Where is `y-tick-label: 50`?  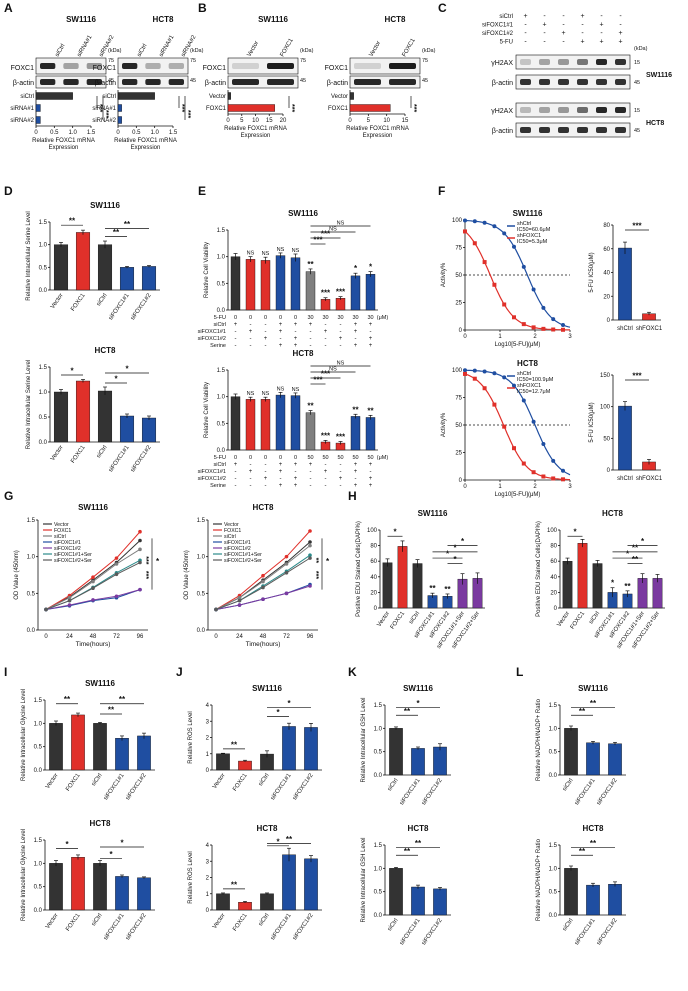
y-tick-label: 50 is located at coordinates (458, 426).